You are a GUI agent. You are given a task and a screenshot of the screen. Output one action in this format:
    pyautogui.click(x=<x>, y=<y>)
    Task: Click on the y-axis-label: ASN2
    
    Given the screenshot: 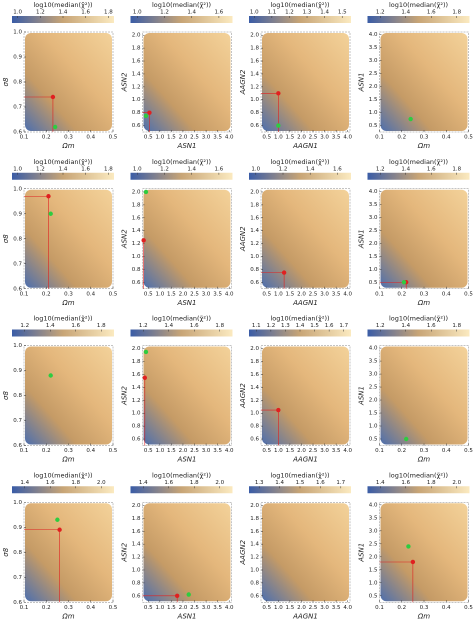 What is the action you would take?
    pyautogui.click(x=125, y=552)
    